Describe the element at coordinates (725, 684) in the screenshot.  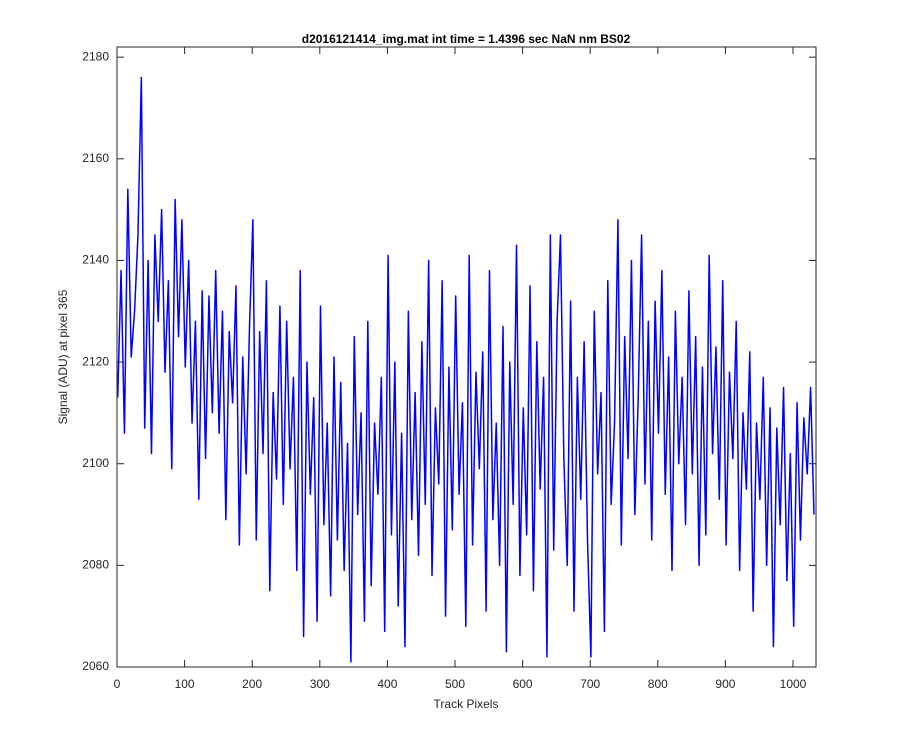
I see `x-tick-label: 900` at that location.